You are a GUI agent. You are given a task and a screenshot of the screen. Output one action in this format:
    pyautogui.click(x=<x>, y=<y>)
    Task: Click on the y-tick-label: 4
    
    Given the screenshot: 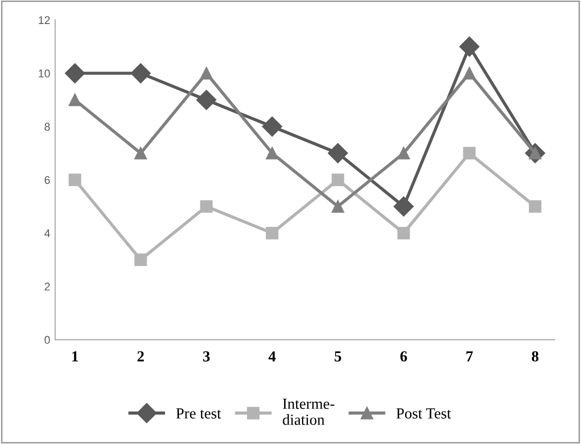 What is the action you would take?
    pyautogui.click(x=47, y=233)
    